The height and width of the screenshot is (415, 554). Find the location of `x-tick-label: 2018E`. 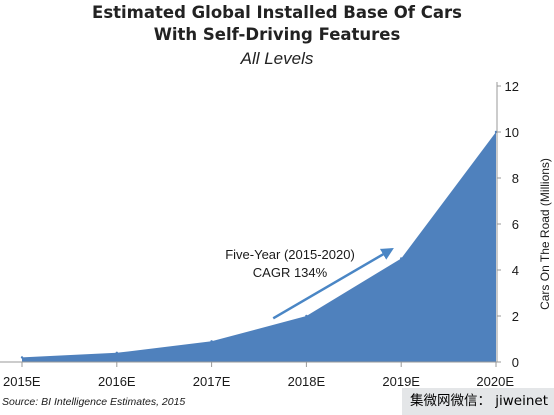

x-tick-label: 2018E is located at coordinates (307, 381).